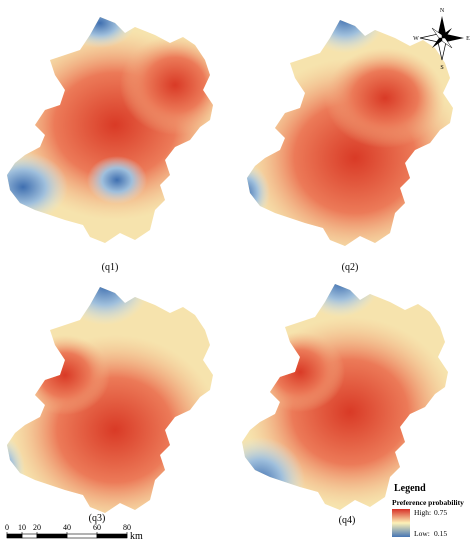  Describe the element at coordinates (136, 536) in the screenshot. I see `scale-unit: km` at that location.